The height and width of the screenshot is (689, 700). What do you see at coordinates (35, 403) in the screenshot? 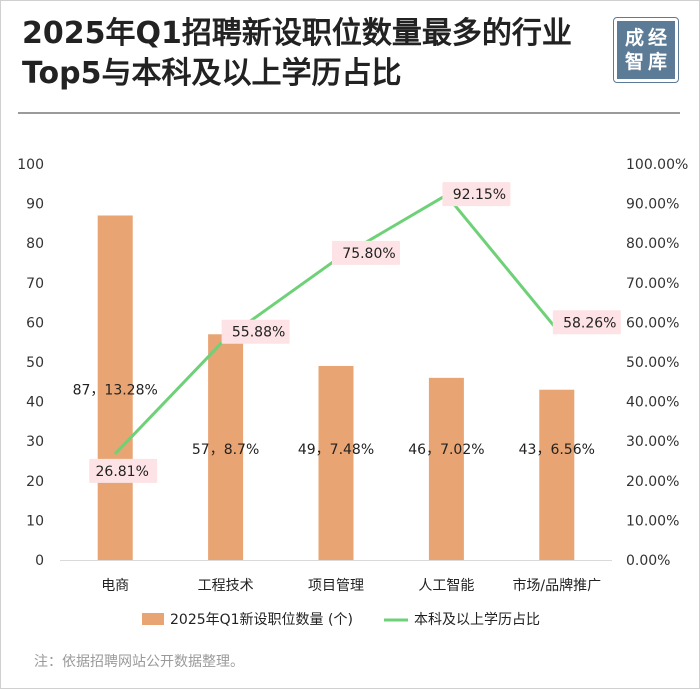
I see `y-left-tick-label: 40` at bounding box center [35, 403].